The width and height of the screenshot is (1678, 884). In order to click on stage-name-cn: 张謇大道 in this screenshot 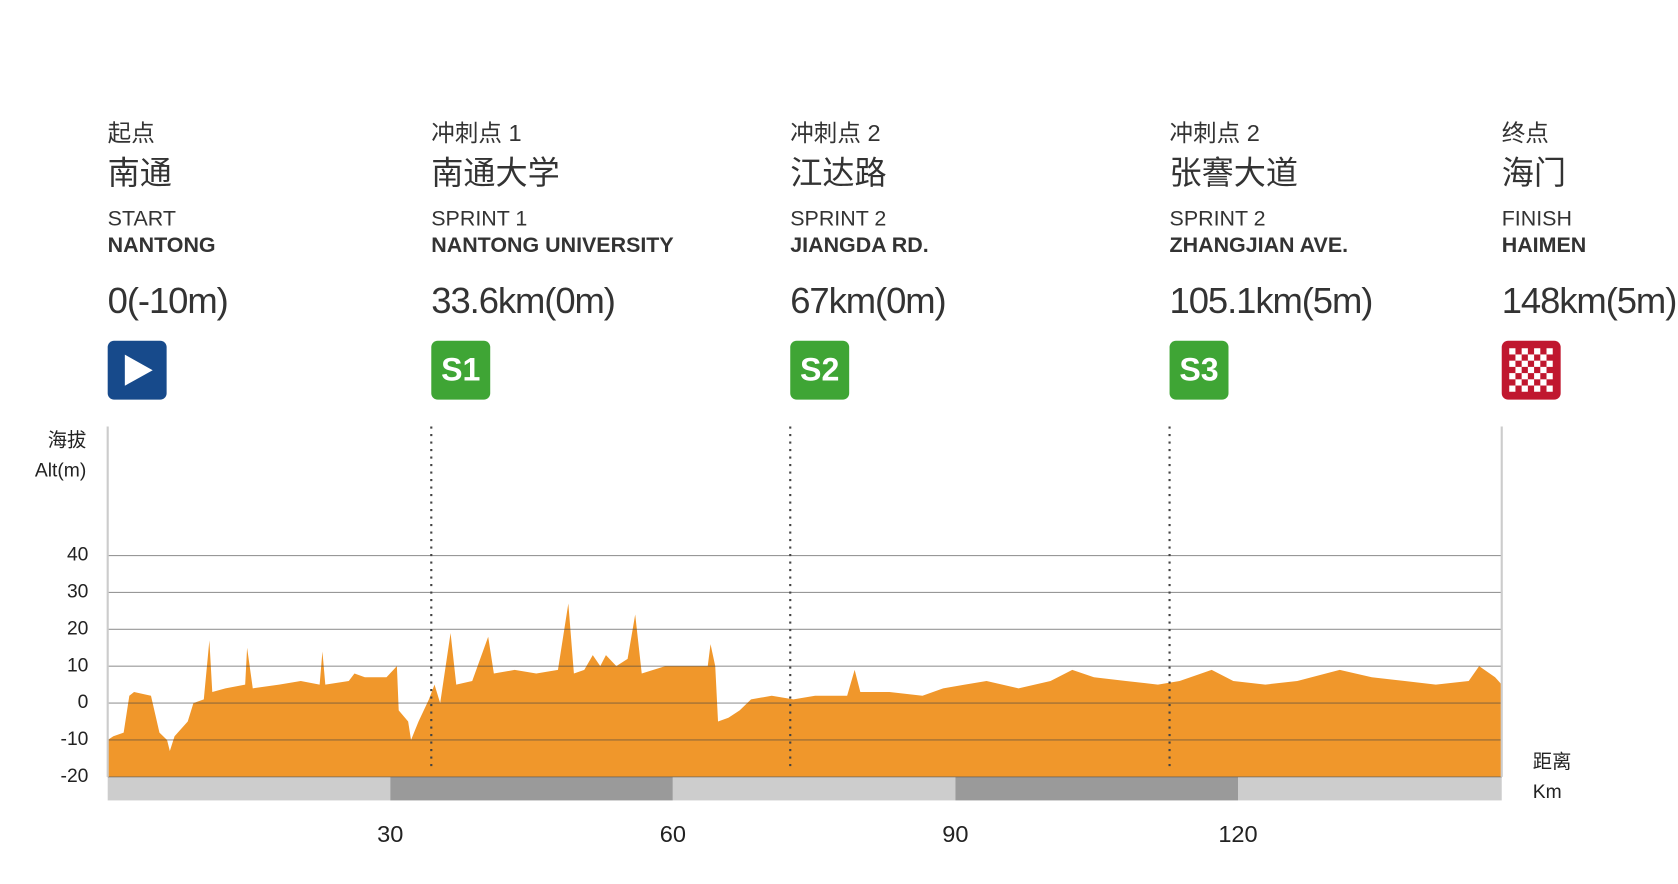, I will do `click(1234, 173)`.